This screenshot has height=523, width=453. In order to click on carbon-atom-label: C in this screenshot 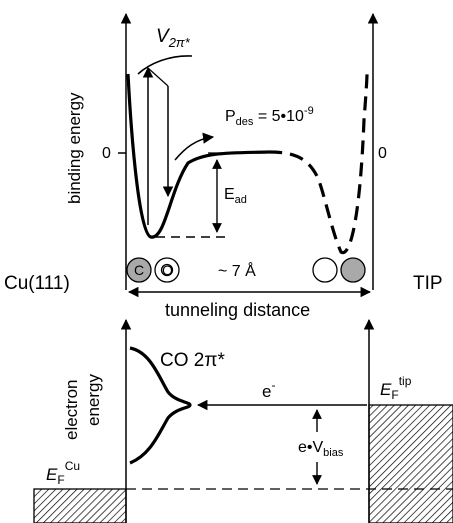, I will do `click(139, 270)`.